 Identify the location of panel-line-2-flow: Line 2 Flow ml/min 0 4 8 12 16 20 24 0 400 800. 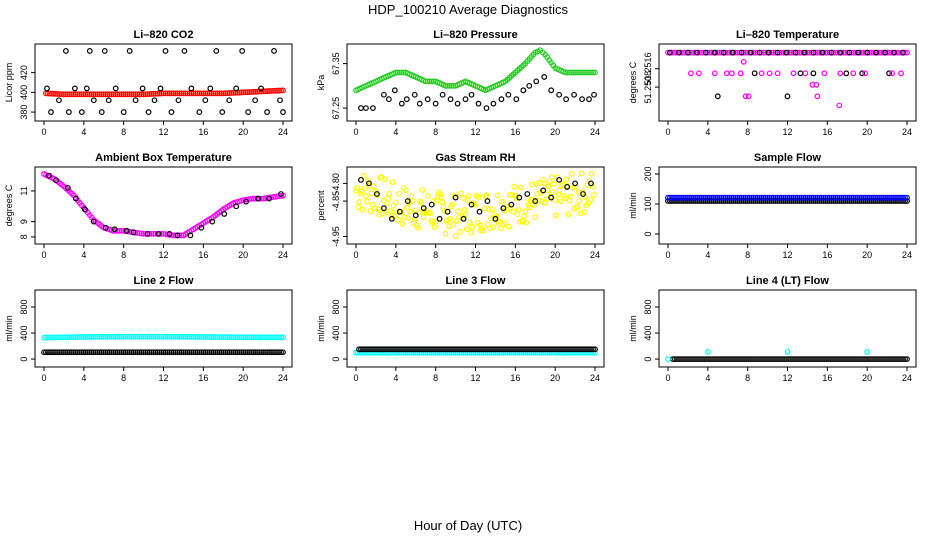
(148, 329).